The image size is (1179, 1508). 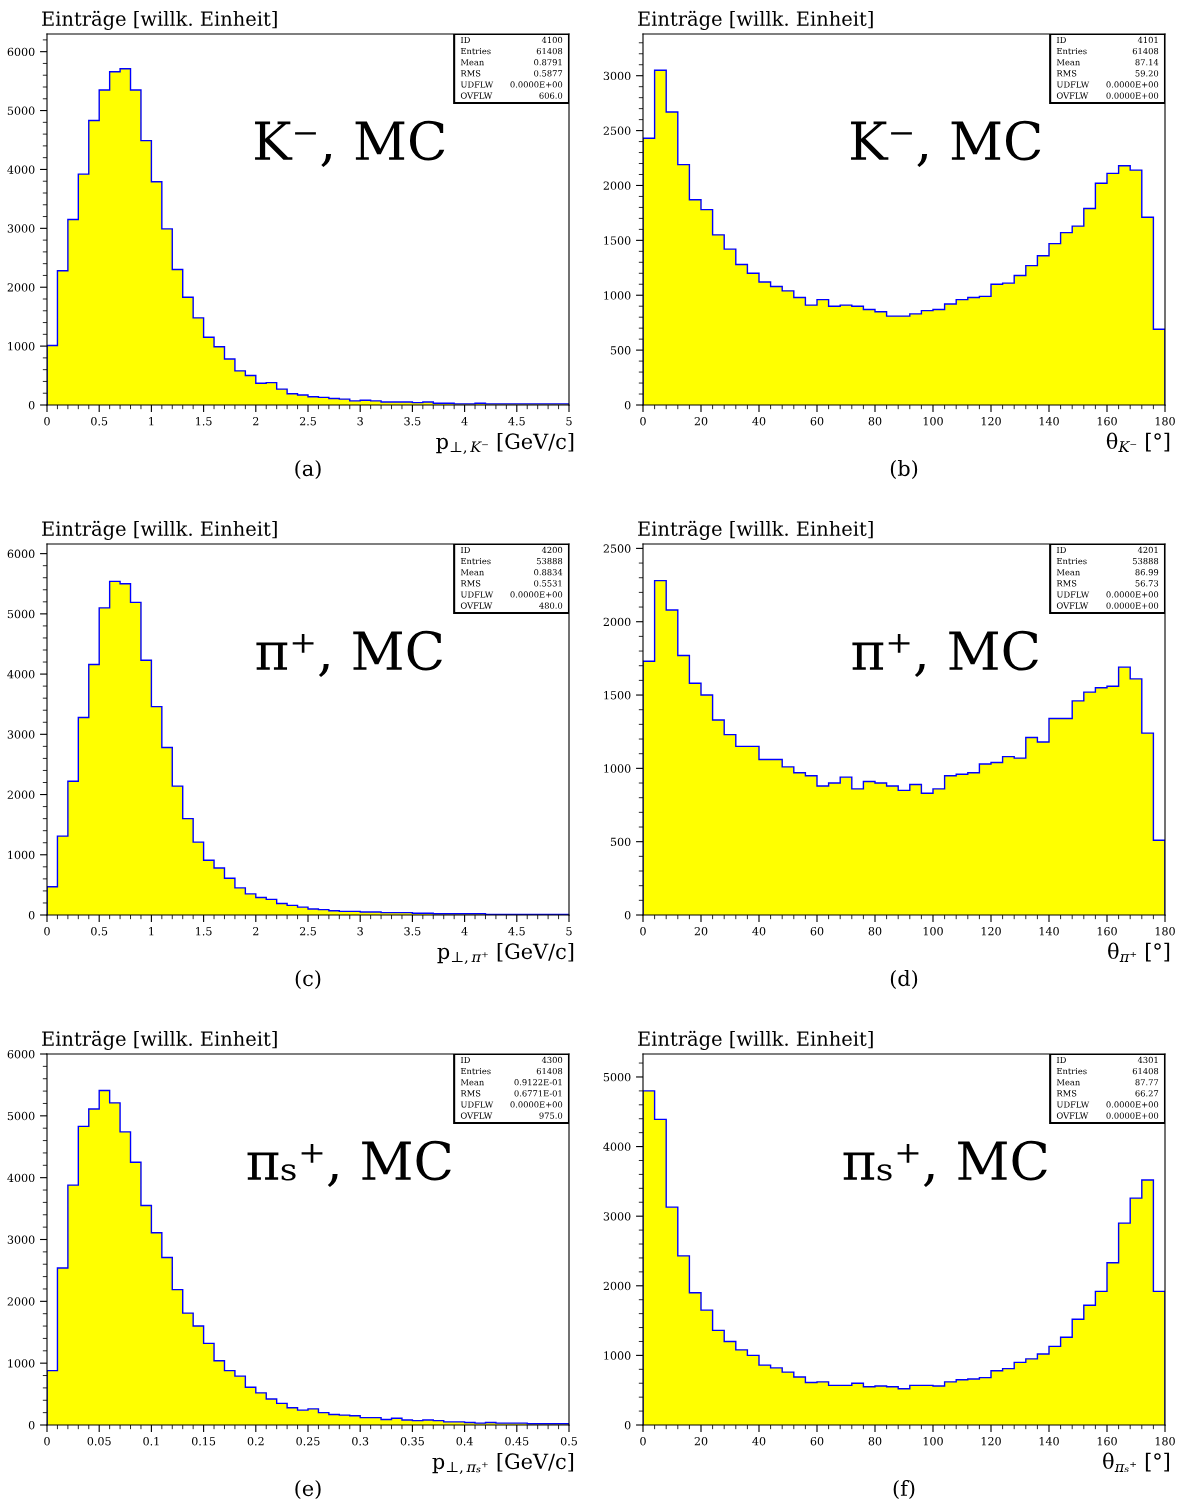 I want to click on x-tick-label: 0.3, so click(x=360, y=1441).